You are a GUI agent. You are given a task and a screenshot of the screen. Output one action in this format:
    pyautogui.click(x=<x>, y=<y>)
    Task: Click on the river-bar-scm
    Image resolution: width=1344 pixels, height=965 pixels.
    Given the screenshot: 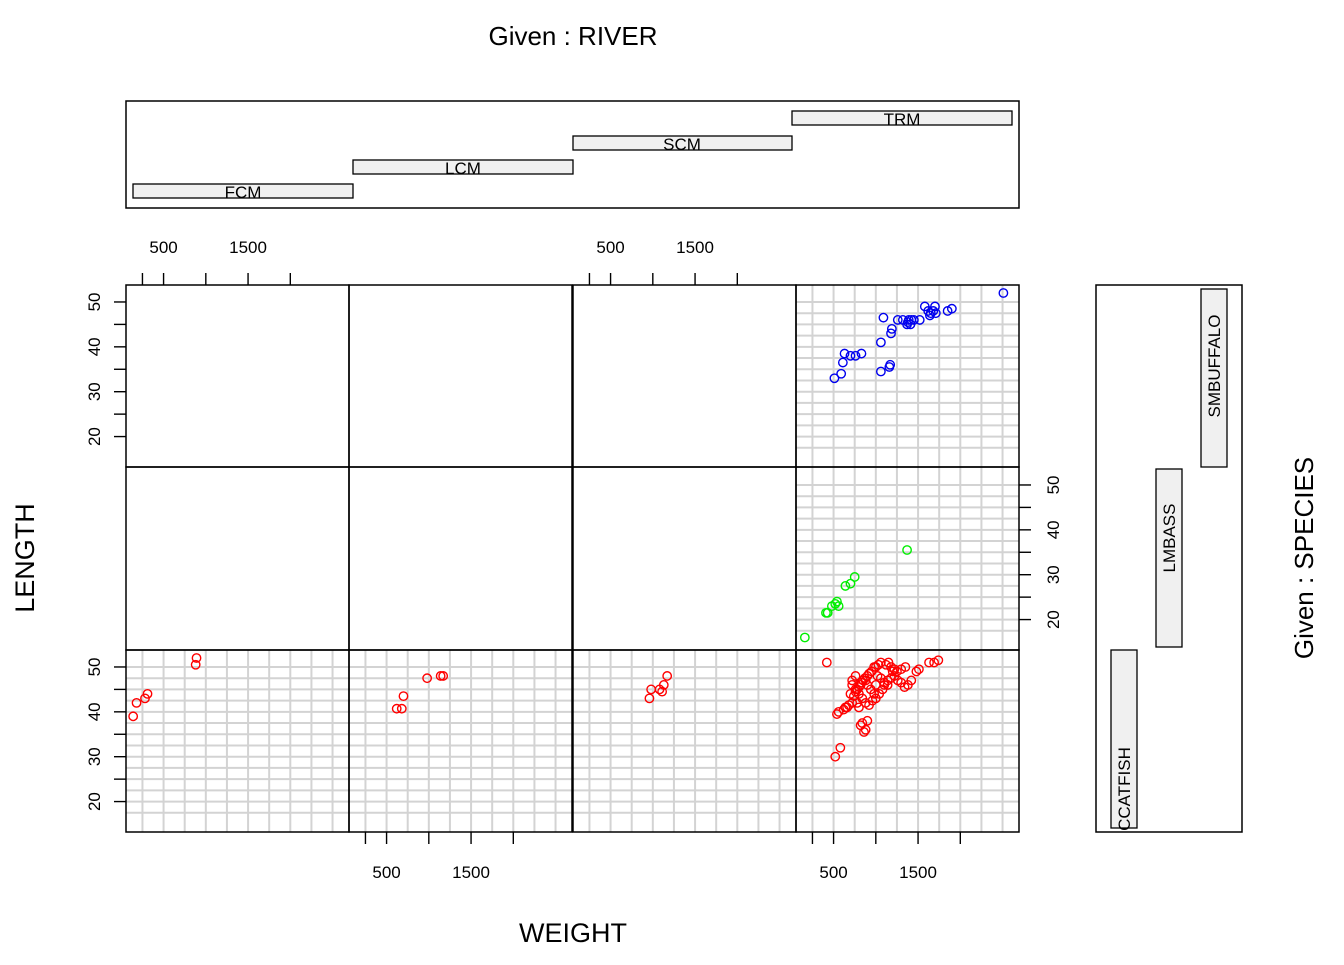 What is the action you would take?
    pyautogui.click(x=682, y=143)
    